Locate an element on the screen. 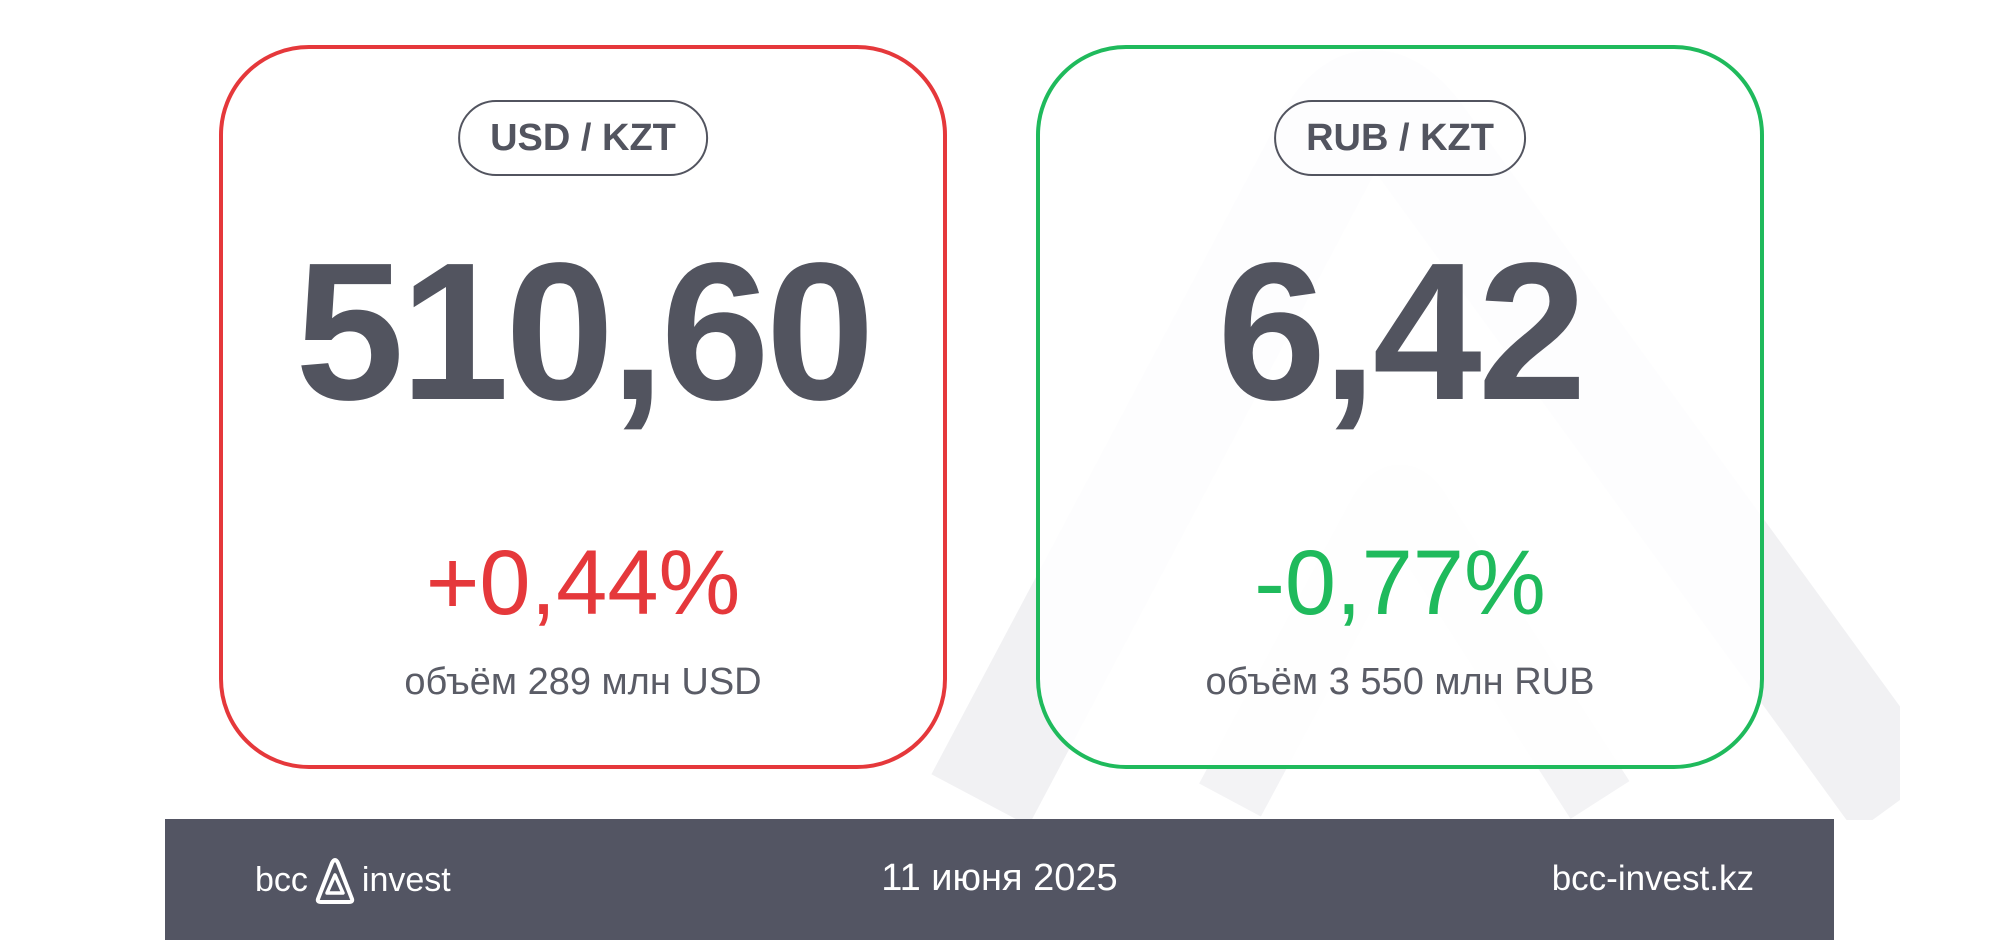 Image resolution: width=2000 pixels, height=940 pixels. exchange-rate: 510,60 is located at coordinates (584, 331).